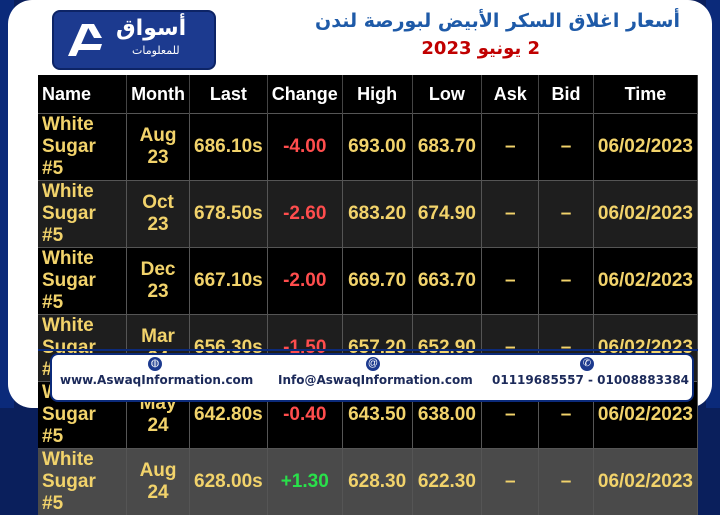 This screenshot has width=720, height=515. I want to click on page-title: أسعار اغلاق السكر الأبيض لبورصة لندن, so click(460, 21).